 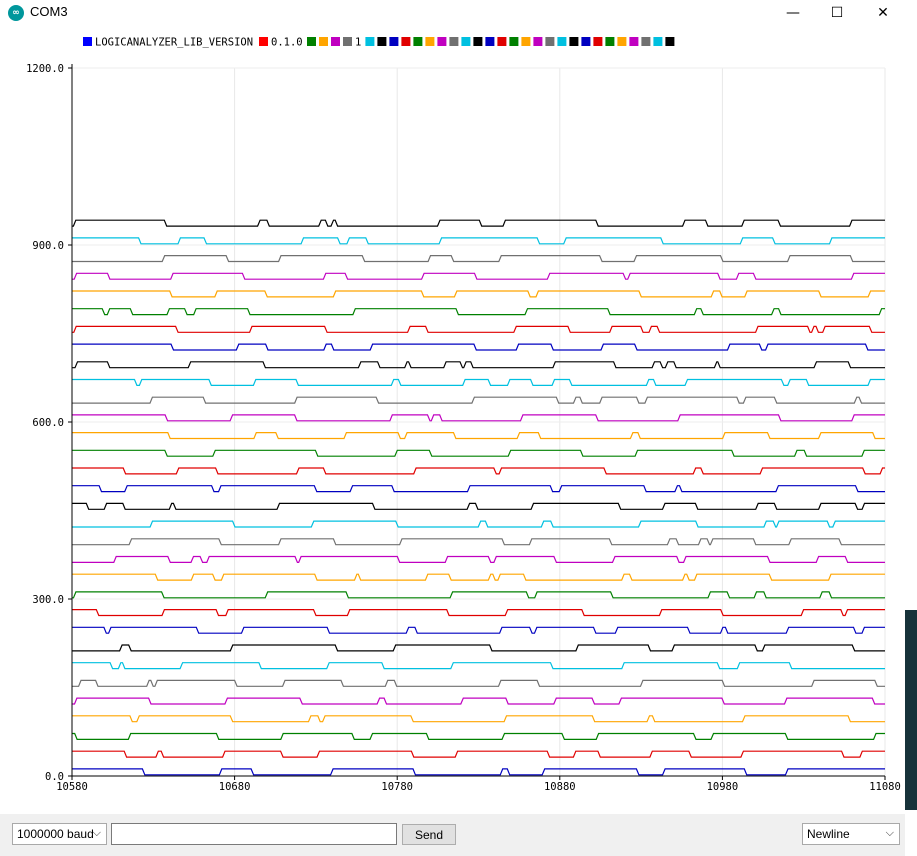 What do you see at coordinates (478, 241) in the screenshot?
I see `series-line-ch30` at bounding box center [478, 241].